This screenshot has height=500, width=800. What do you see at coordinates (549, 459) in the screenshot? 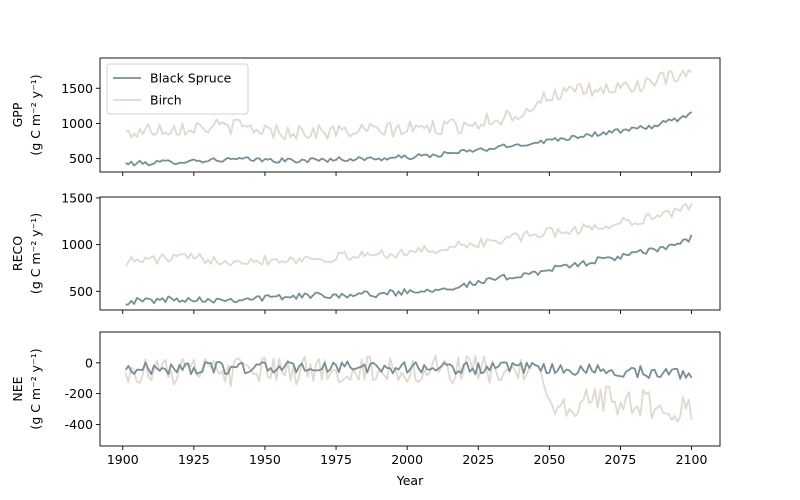
I see `x-tick-label: 2050` at bounding box center [549, 459].